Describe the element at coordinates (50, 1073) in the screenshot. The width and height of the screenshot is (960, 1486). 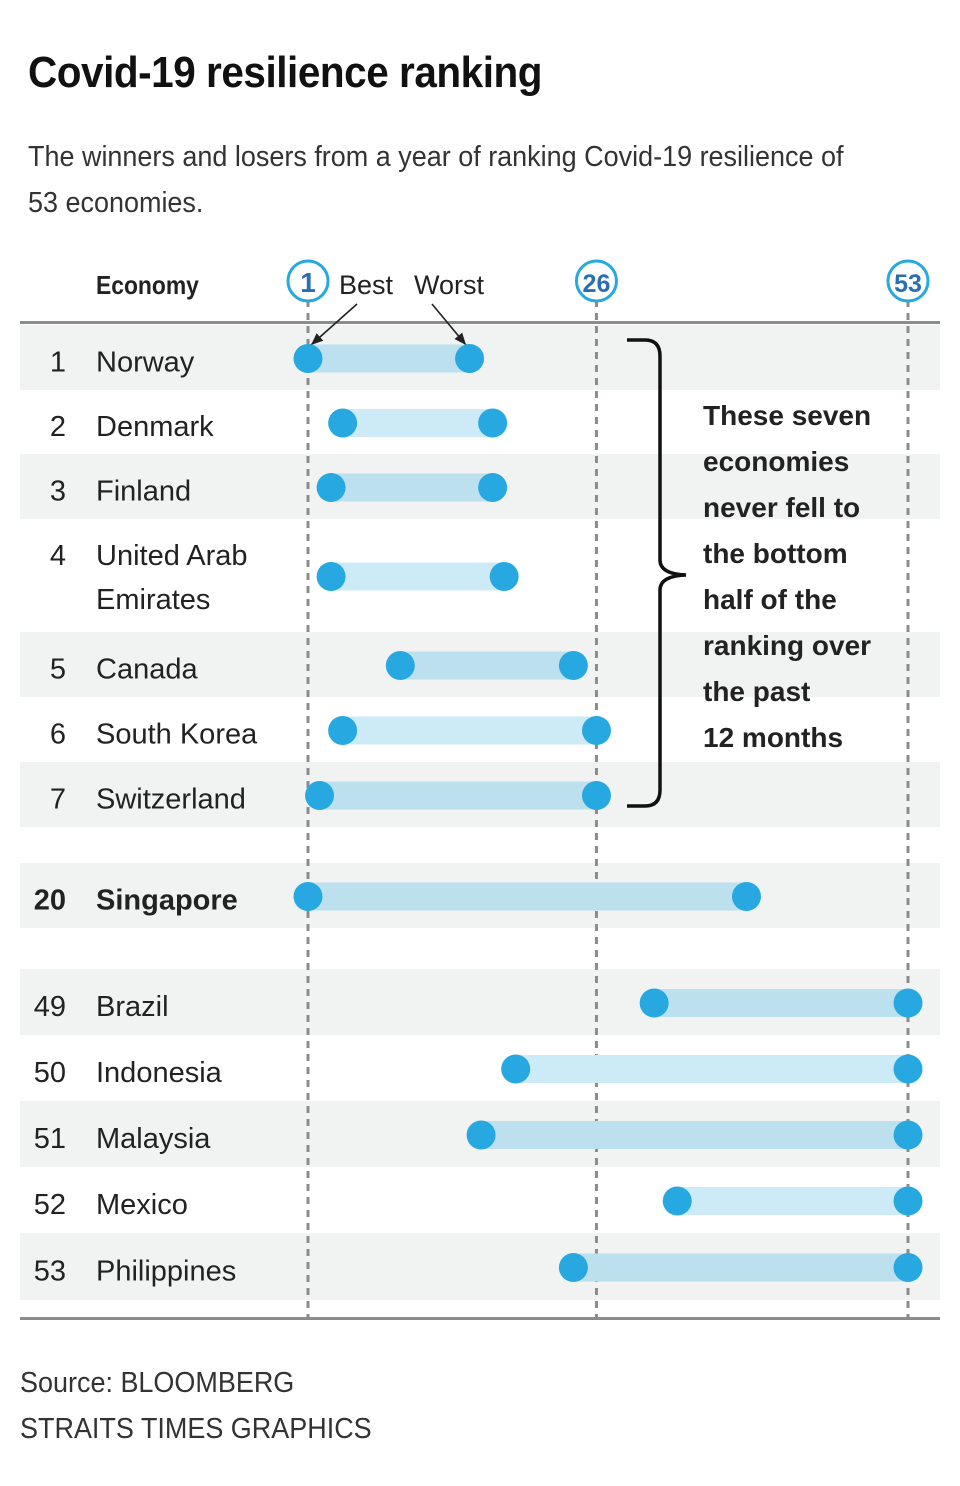
I see `rank-label: 50` at that location.